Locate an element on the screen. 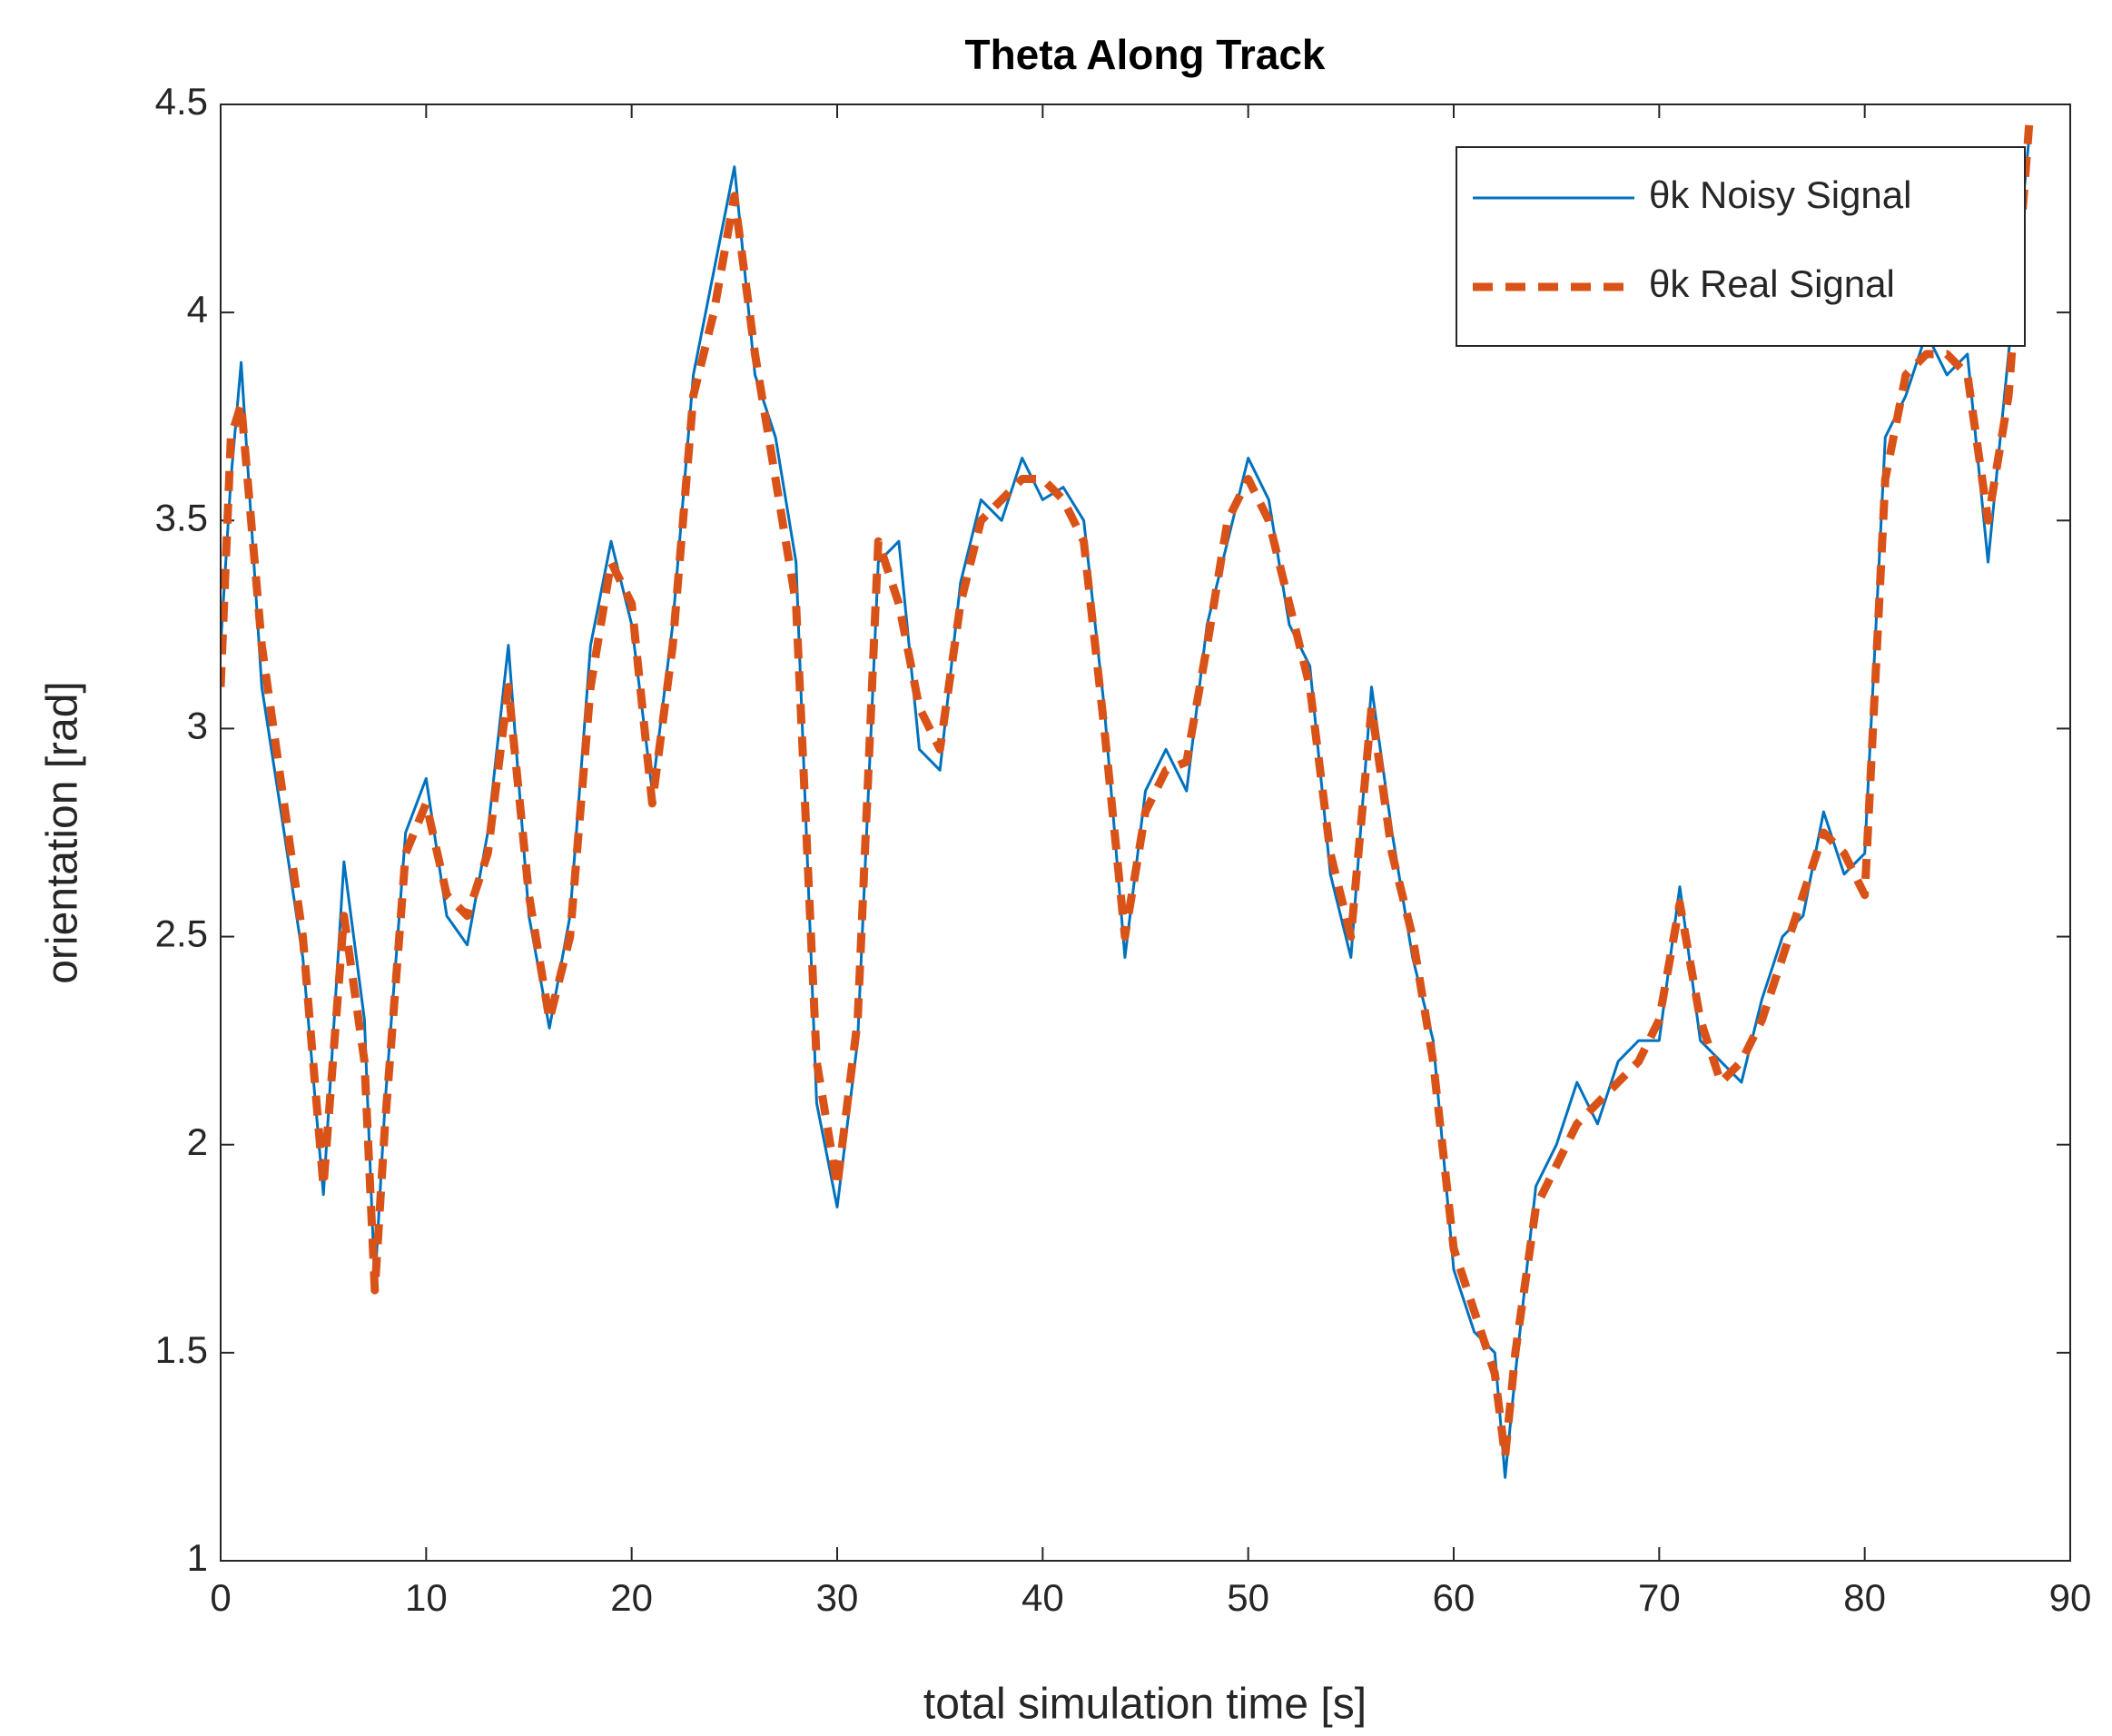  chart-title: Theta Along Track is located at coordinates (1144, 54).